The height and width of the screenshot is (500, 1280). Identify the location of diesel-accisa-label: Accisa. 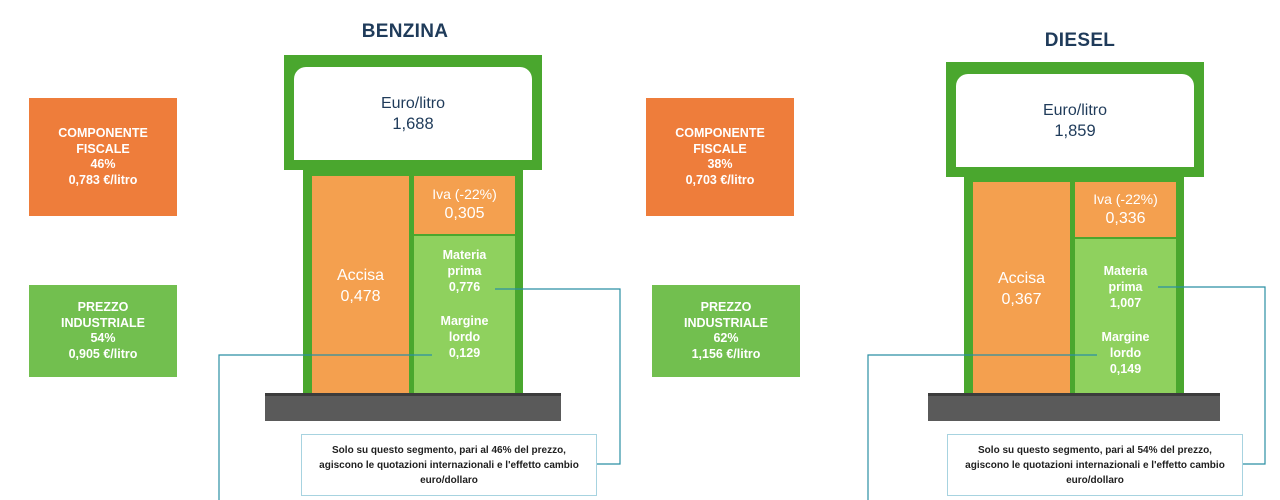
(1021, 278).